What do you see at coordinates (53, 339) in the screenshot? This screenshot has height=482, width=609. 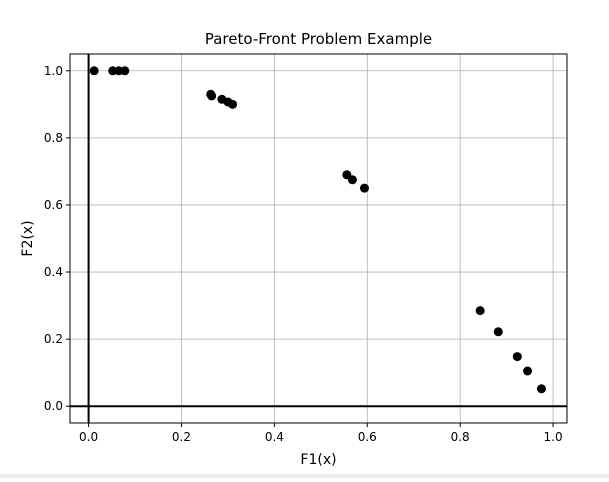 I see `y-tick-label-1: 0.2` at bounding box center [53, 339].